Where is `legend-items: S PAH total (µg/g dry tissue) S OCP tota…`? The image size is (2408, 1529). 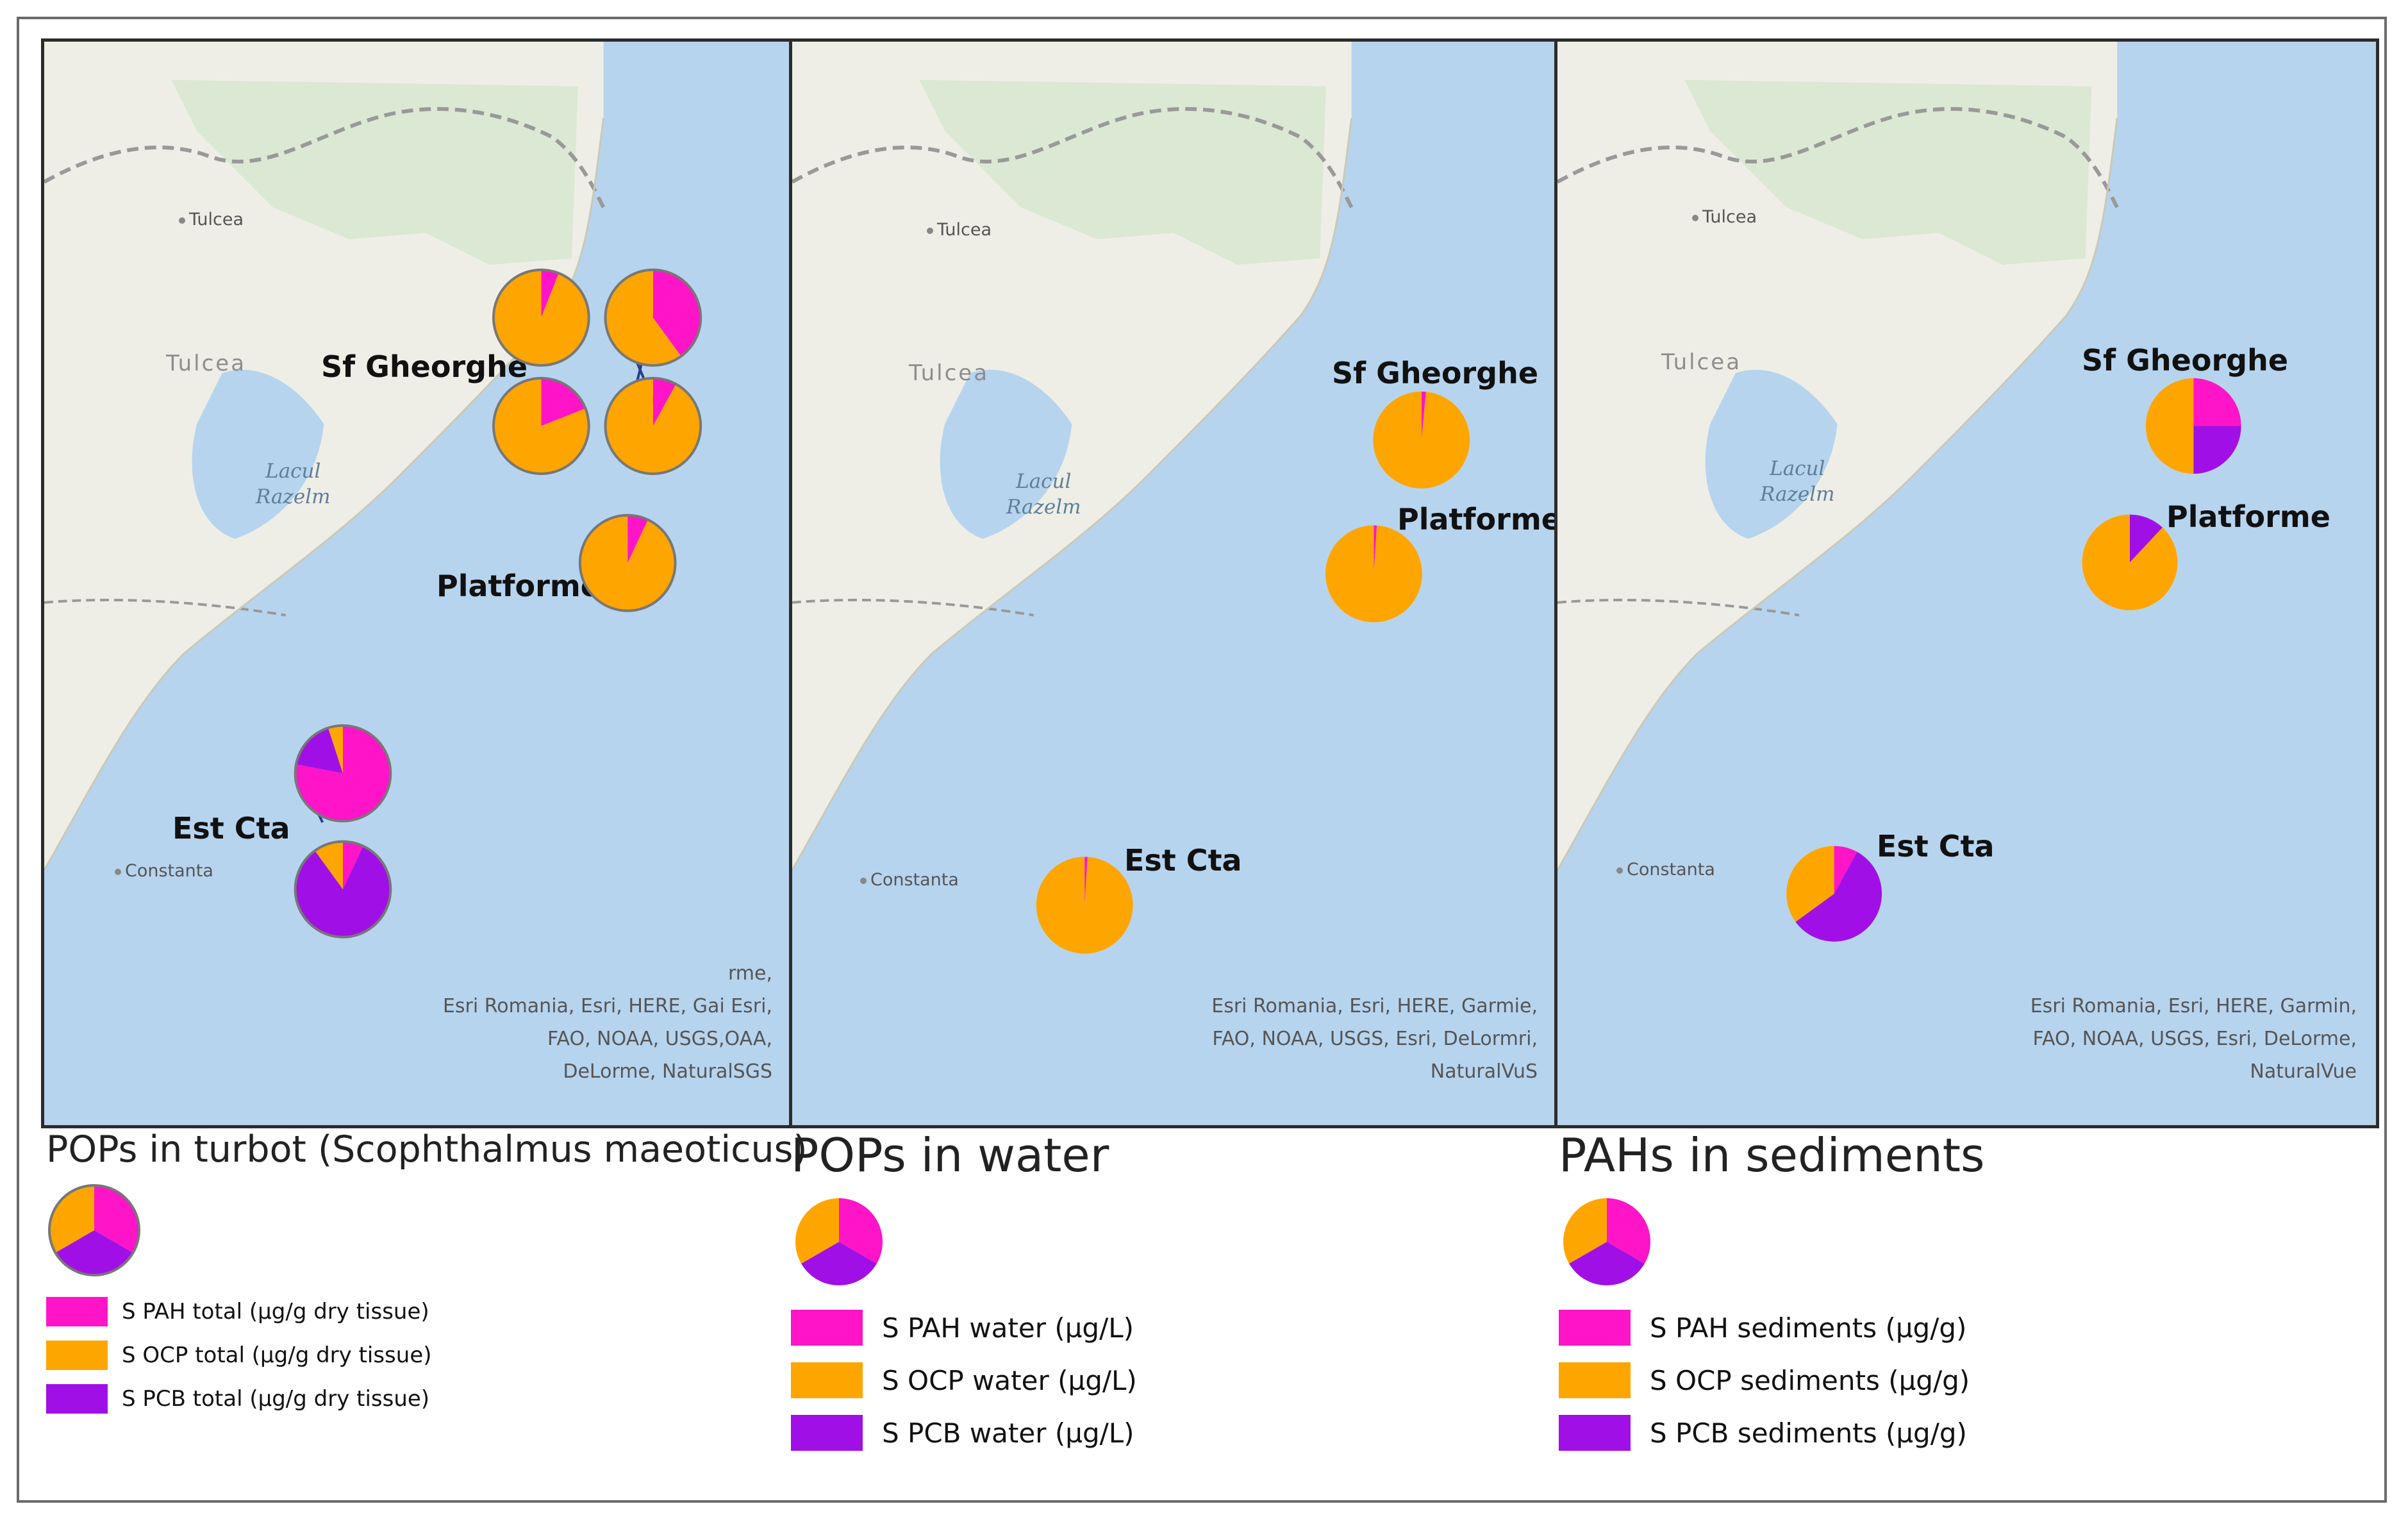
legend-items: S PAH total (µg/g dry tissue) S OCP tota… is located at coordinates (427, 1356).